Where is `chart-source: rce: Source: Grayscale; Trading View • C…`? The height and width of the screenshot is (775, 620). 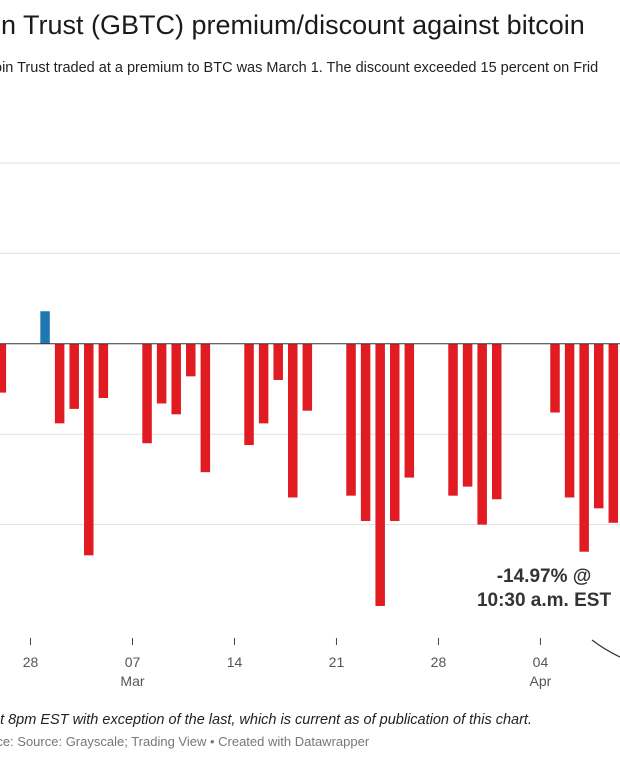 chart-source: rce: Source: Grayscale; Trading View • C… is located at coordinates (185, 741).